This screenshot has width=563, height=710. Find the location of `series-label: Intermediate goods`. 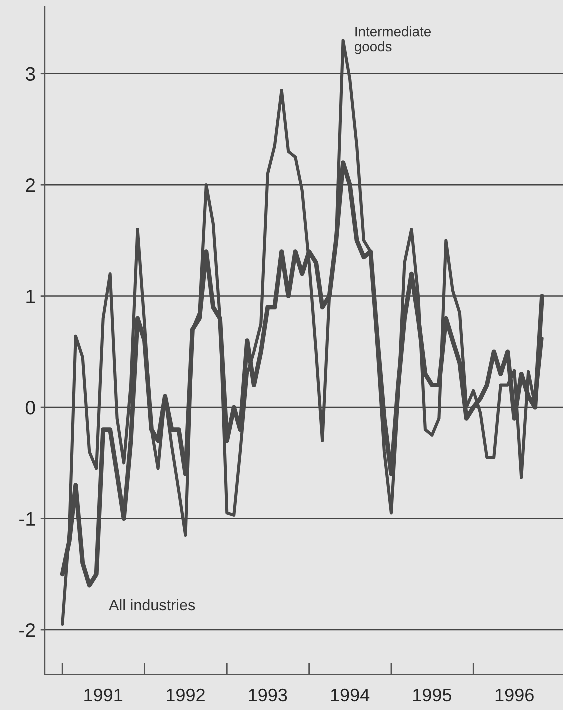

series-label: Intermediate goods is located at coordinates (392, 40).